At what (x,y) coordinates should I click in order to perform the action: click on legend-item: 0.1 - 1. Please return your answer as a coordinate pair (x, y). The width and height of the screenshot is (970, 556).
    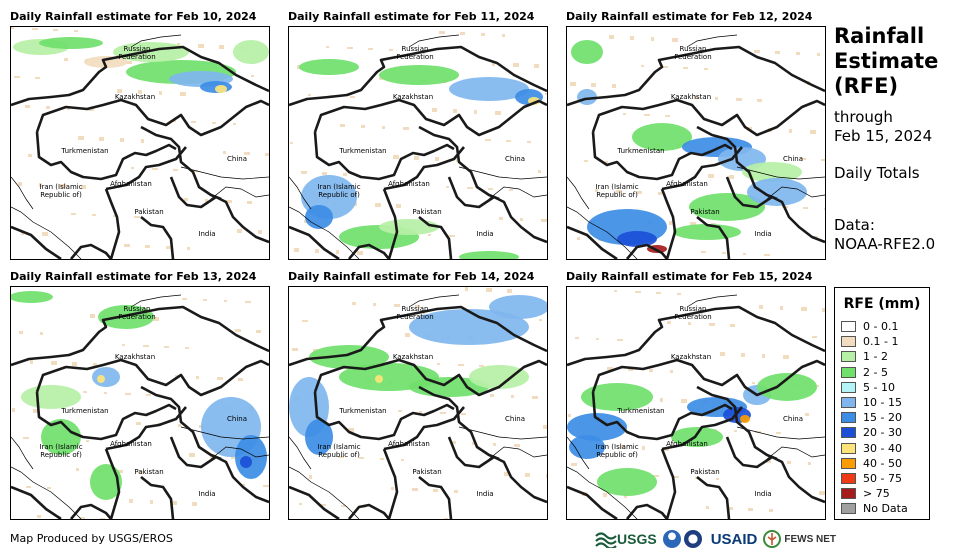
    Looking at the image, I should click on (869, 341).